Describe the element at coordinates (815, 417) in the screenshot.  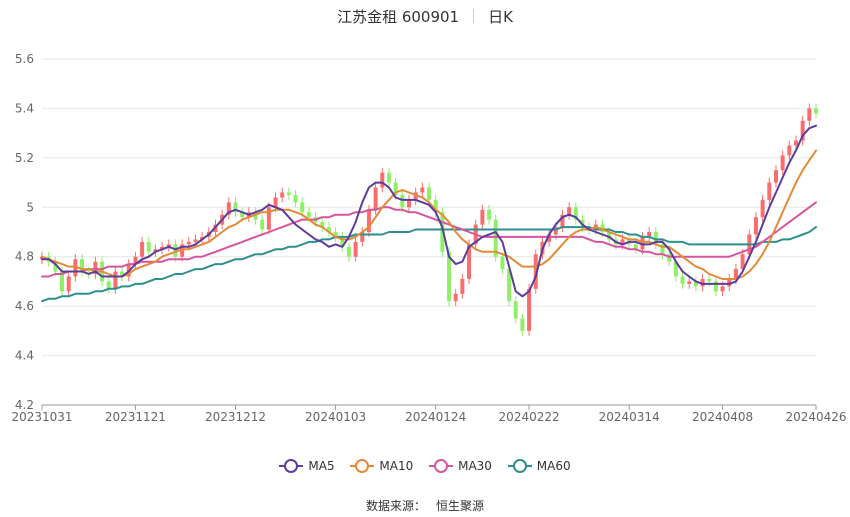
I see `x-tick-label: 20240426` at that location.